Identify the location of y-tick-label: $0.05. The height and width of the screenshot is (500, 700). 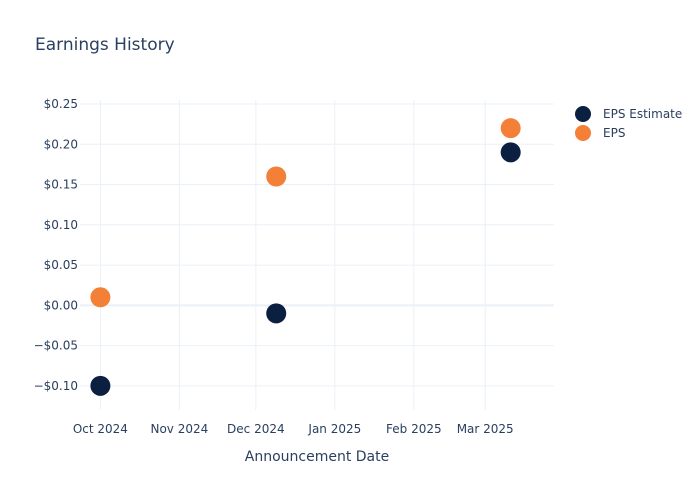
(61, 265).